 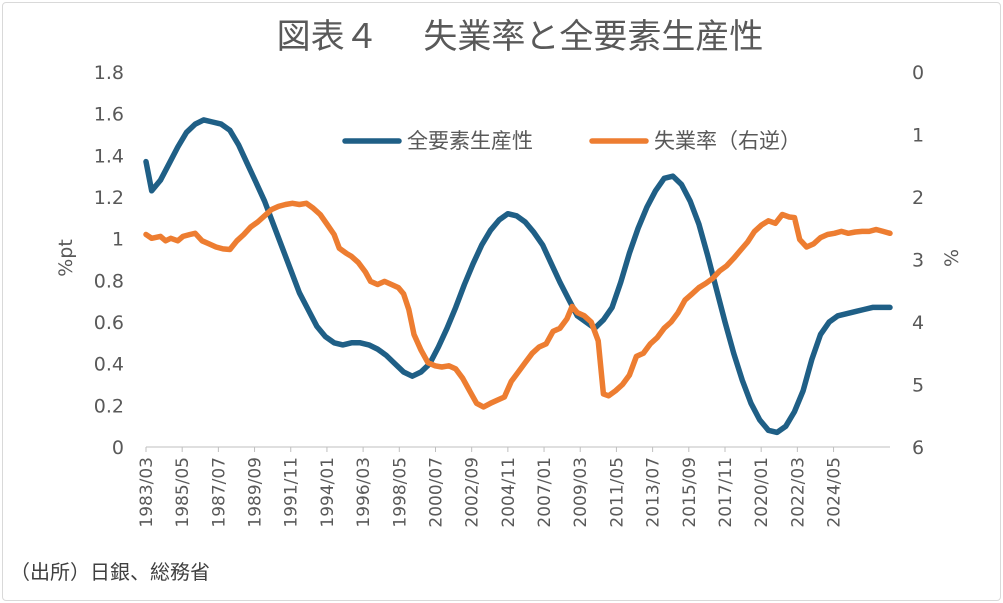 I want to click on x-tick-label: 2002/09, so click(x=473, y=492).